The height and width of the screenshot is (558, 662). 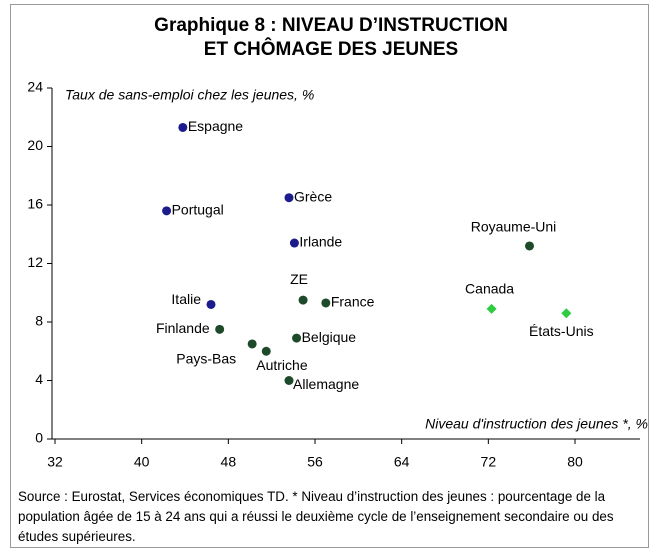 I want to click on y-tick-label: 16, so click(x=35, y=204).